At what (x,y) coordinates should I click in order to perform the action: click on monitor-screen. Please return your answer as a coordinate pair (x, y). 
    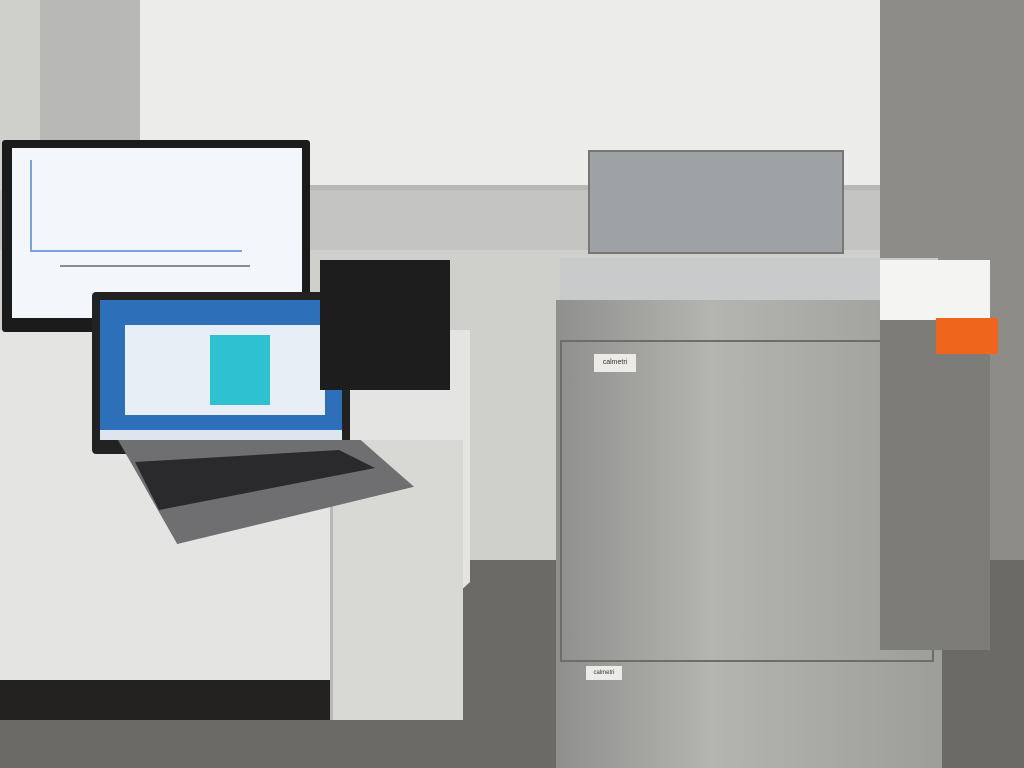
    Looking at the image, I should click on (157, 233).